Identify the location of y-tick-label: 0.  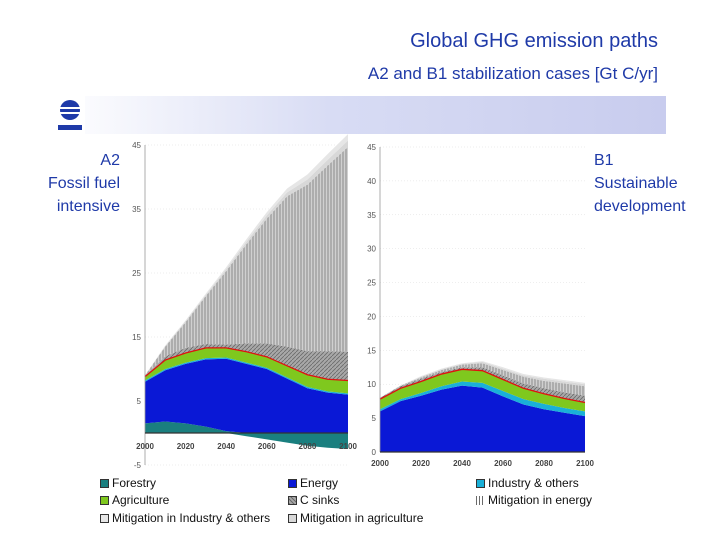
(374, 452).